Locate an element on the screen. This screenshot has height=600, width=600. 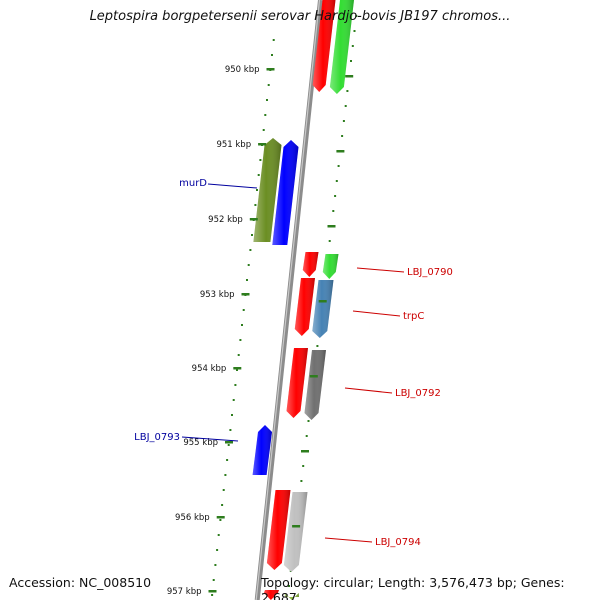
kbp-tick-label: 957 kbp is located at coordinates (184, 592).